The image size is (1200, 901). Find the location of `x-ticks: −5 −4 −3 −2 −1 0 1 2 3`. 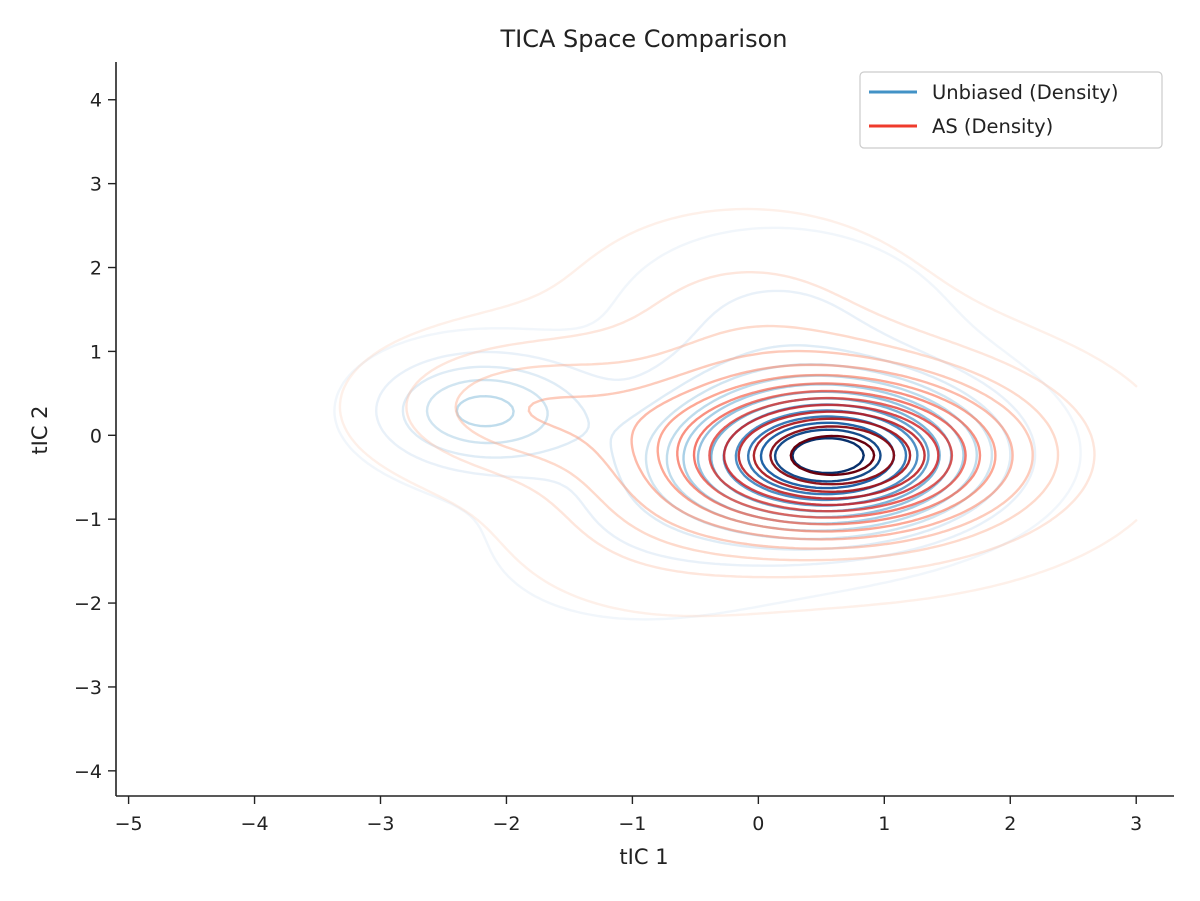

x-ticks: −5 −4 −3 −2 −1 0 1 2 3 is located at coordinates (628, 815).